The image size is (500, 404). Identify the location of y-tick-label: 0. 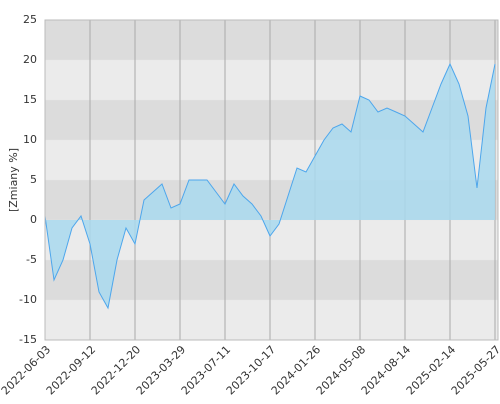
(33, 219).